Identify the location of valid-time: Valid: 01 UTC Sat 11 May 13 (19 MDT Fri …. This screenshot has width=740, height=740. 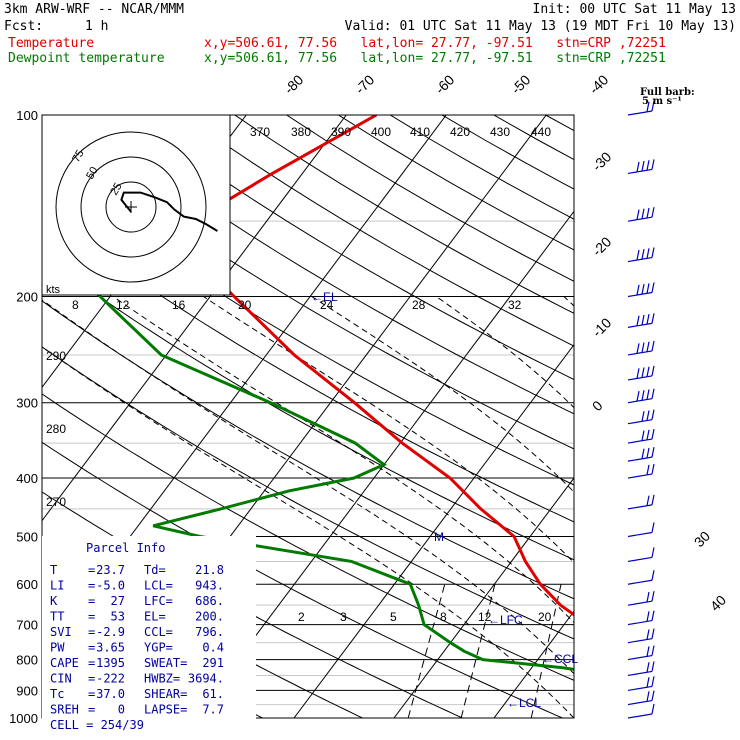
(540, 26).